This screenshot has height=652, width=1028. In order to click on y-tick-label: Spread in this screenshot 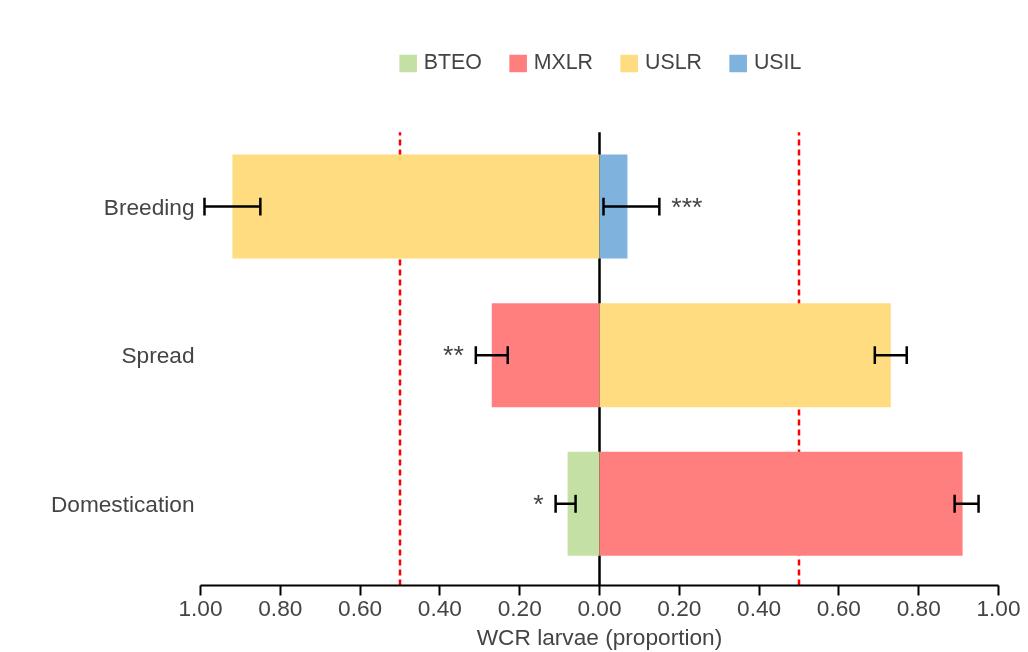, I will do `click(158, 355)`.